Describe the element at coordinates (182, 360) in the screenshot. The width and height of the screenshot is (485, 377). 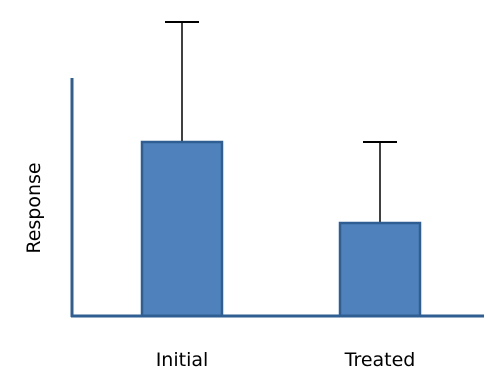
I see `x-tick-label-initial: Initial` at that location.